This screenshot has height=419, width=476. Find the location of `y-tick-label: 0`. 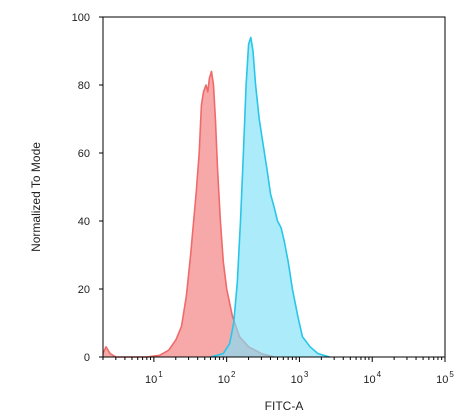

y-tick-label: 0 is located at coordinates (87, 358).